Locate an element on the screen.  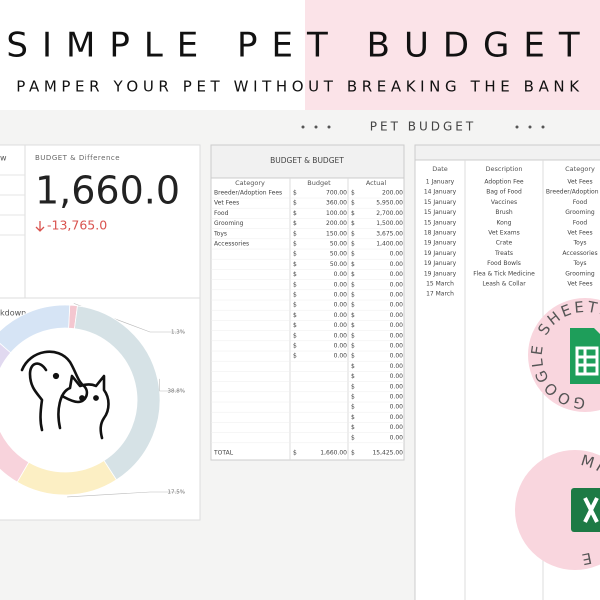
total-cell: 1,660.00 is located at coordinates (333, 453).